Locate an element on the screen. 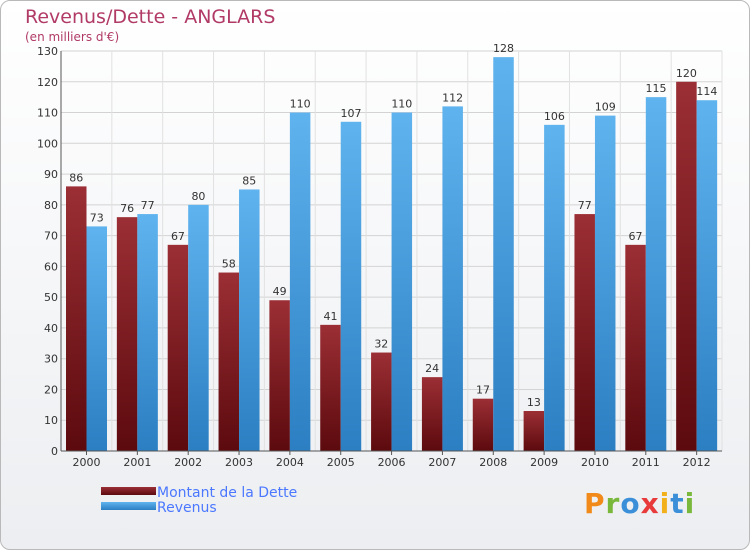 Image resolution: width=750 pixels, height=550 pixels. x-tick-label: 2012 is located at coordinates (697, 462).